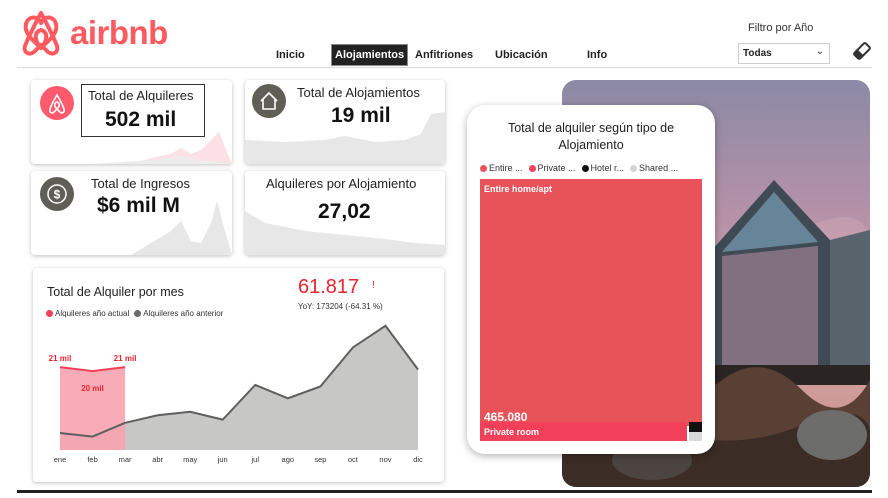  What do you see at coordinates (512, 432) in the screenshot?
I see `treemap-tile-label: Private room` at bounding box center [512, 432].